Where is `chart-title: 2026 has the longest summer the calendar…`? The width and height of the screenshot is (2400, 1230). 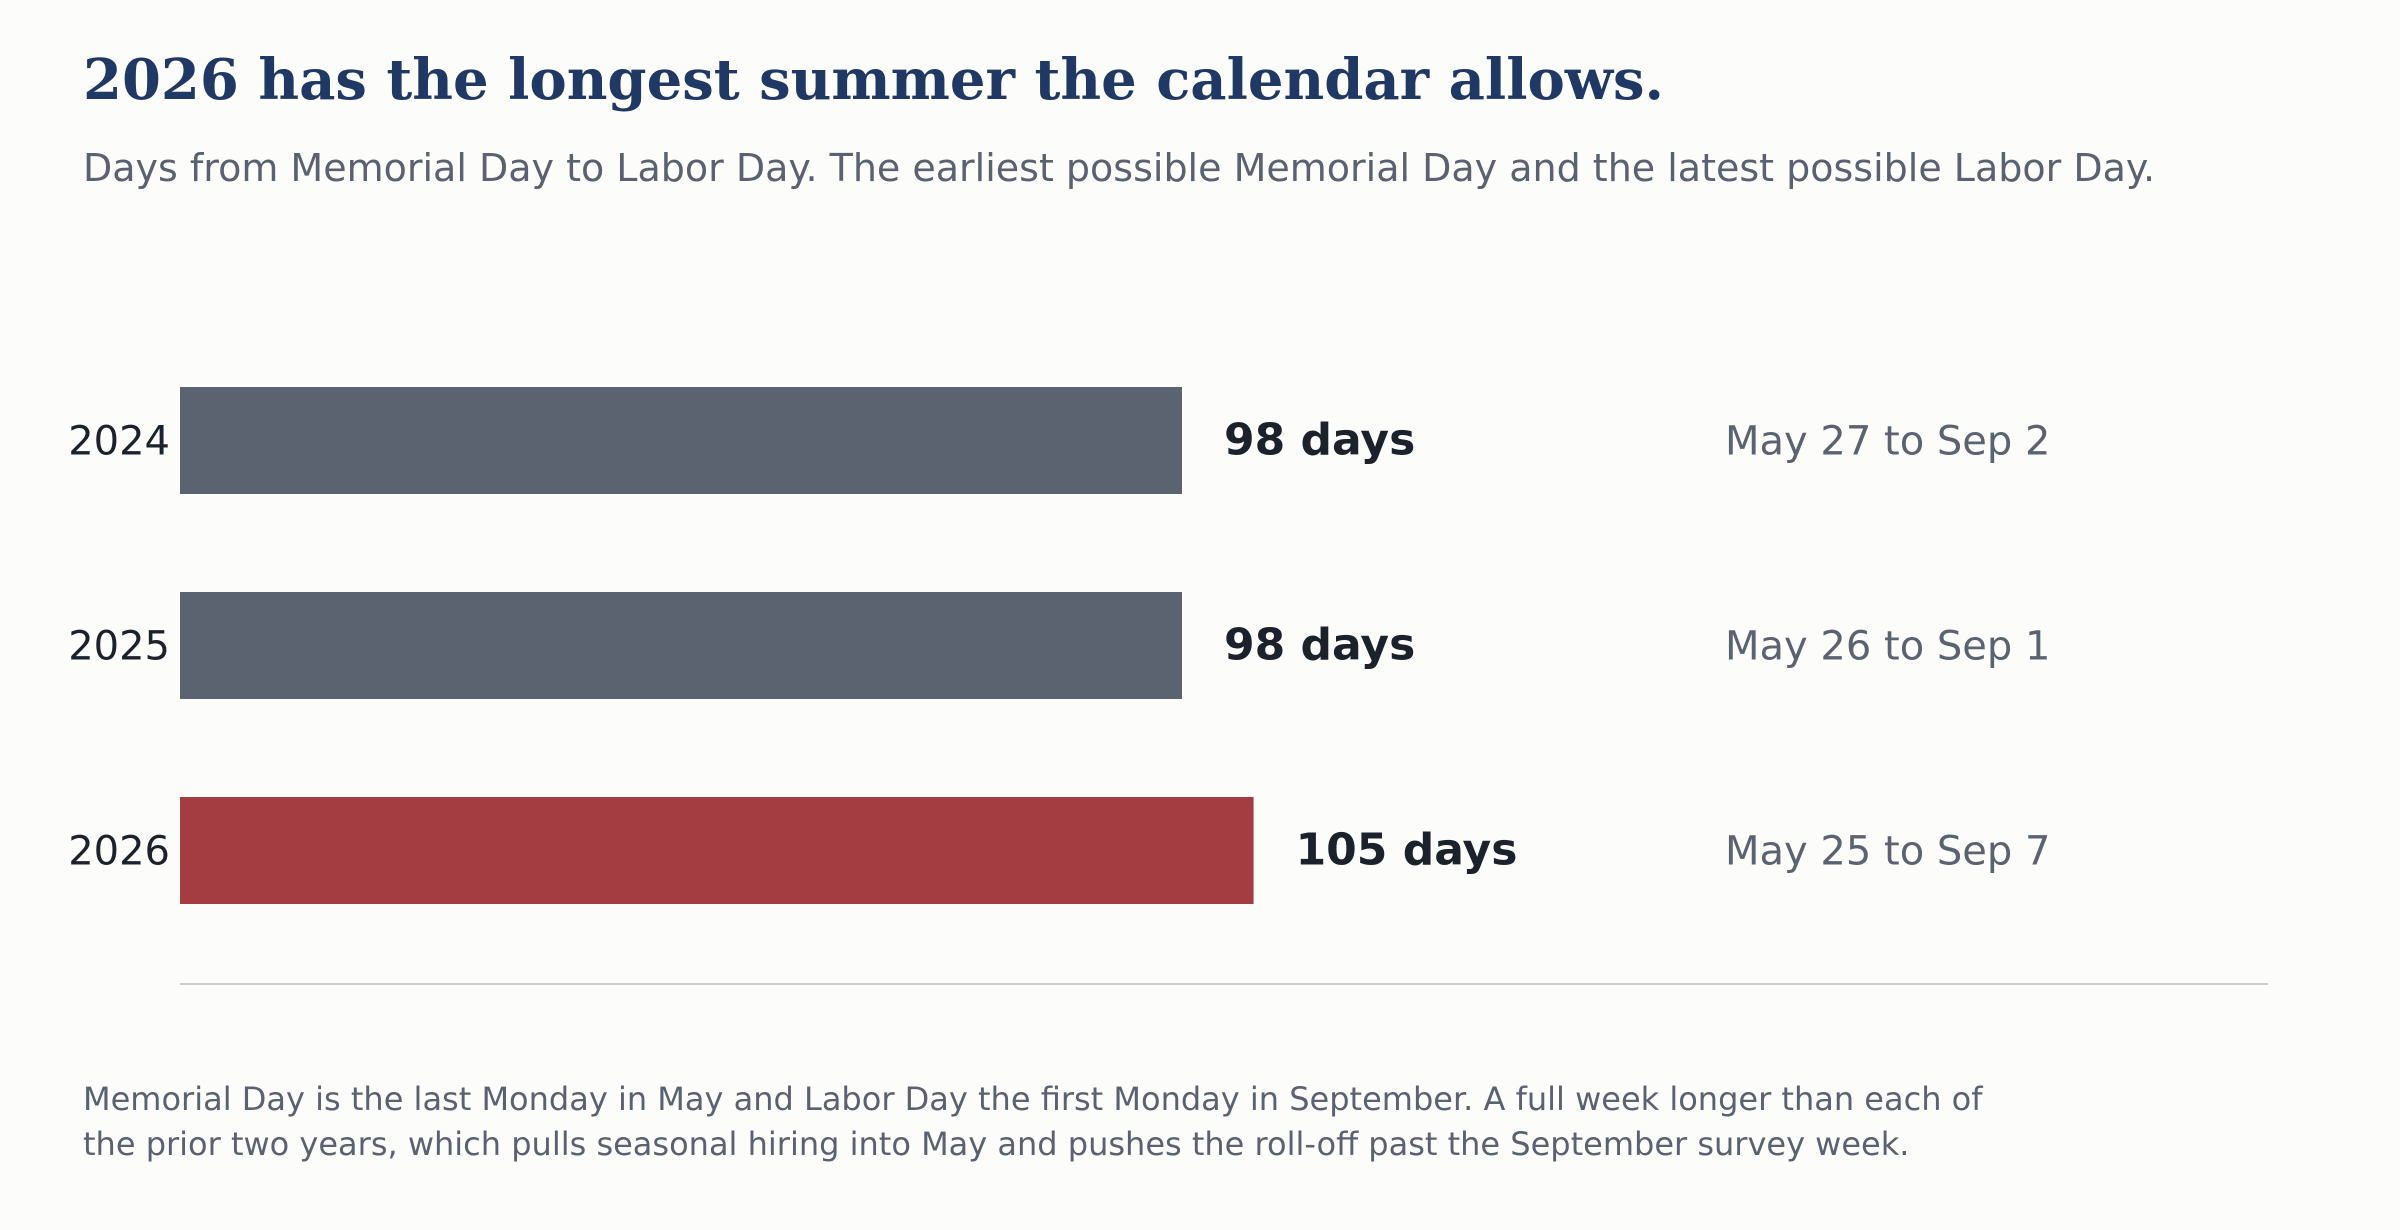 chart-title: 2026 has the longest summer the calendar… is located at coordinates (874, 80).